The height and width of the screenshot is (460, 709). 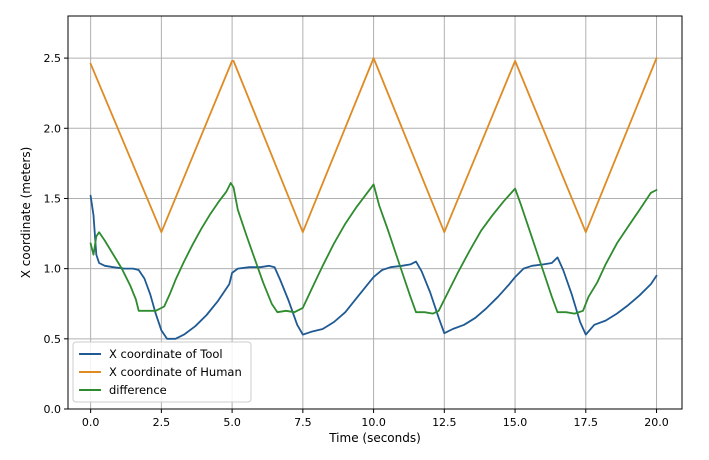 I want to click on x-axis-title: Time (seconds), so click(x=374, y=438).